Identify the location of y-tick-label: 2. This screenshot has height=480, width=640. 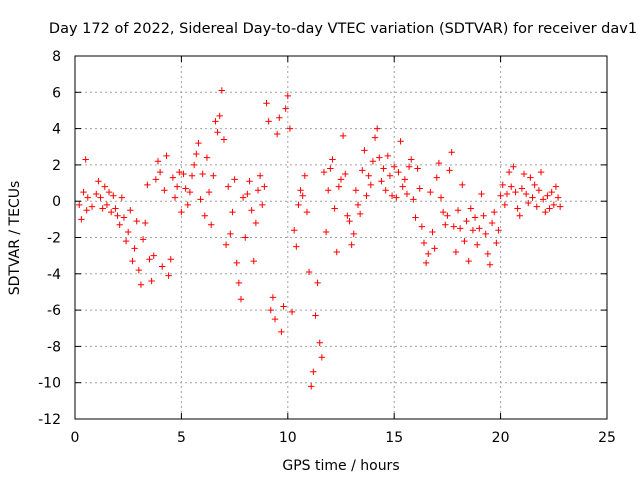
(56, 166).